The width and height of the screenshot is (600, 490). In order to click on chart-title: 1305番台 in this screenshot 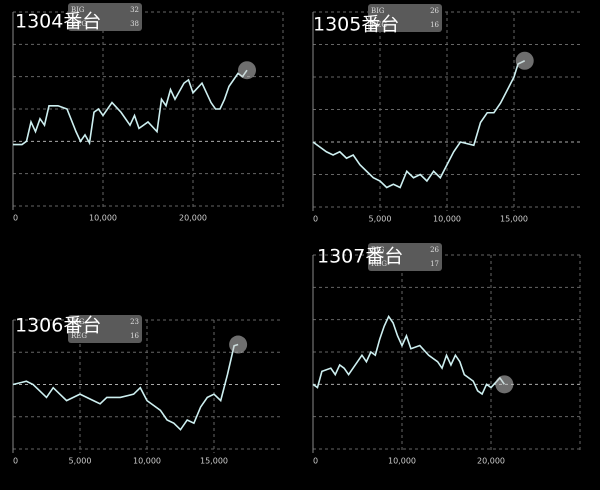, I will do `click(356, 25)`.